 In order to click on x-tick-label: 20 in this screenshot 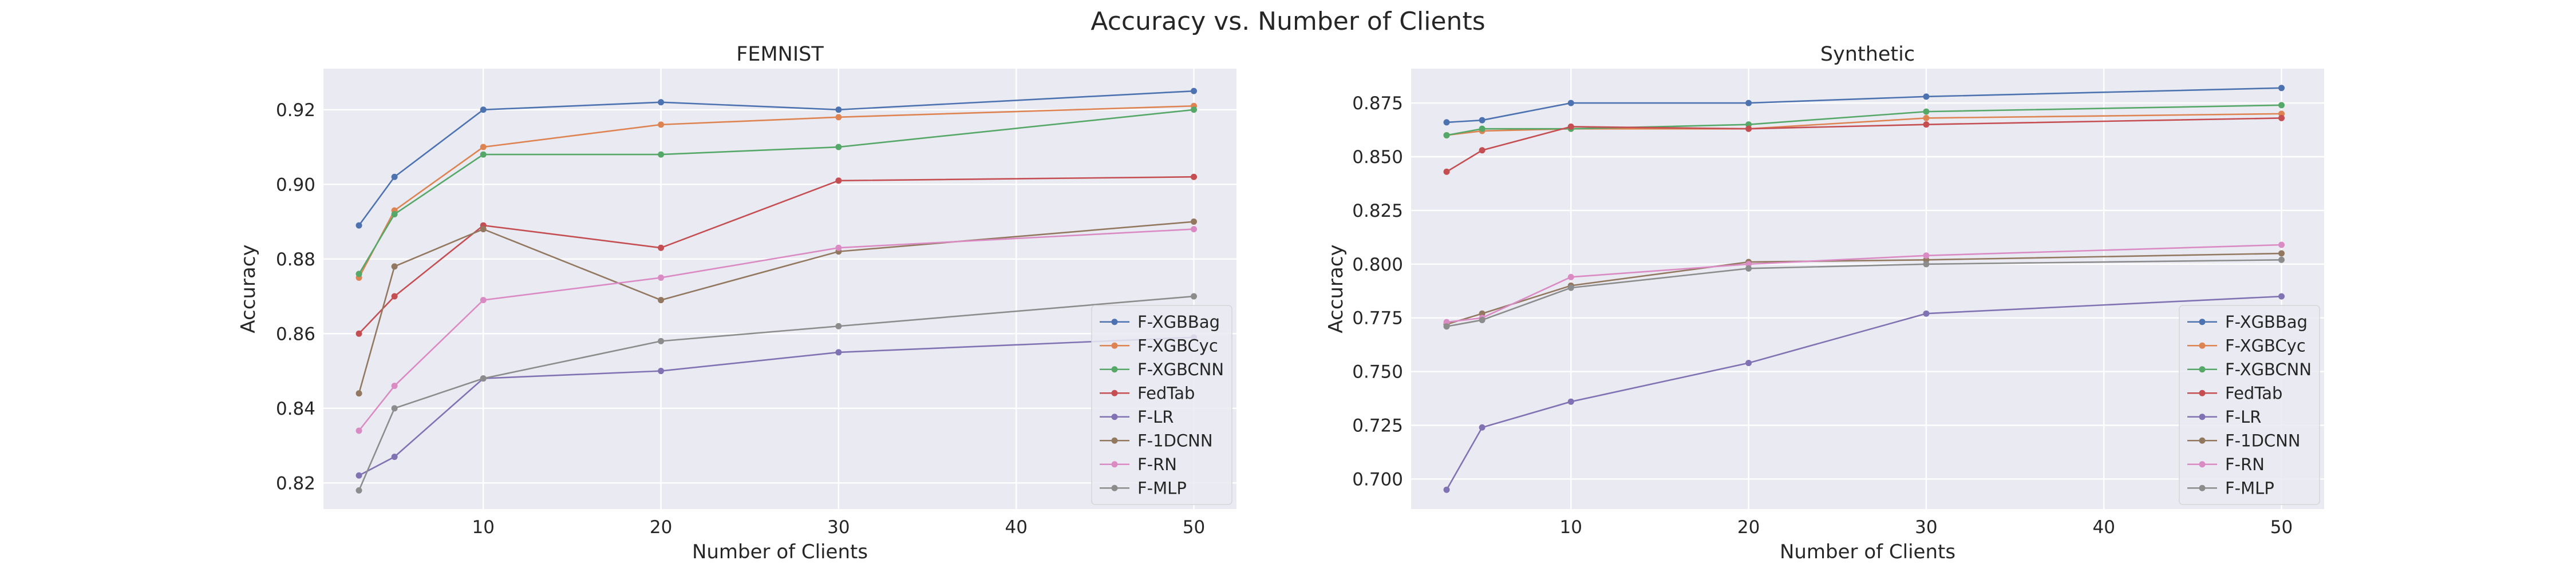, I will do `click(661, 527)`.